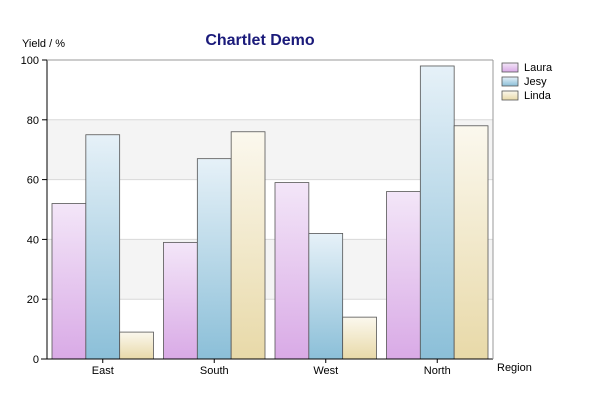  Describe the element at coordinates (214, 371) in the screenshot. I see `x-tick-label: South` at that location.